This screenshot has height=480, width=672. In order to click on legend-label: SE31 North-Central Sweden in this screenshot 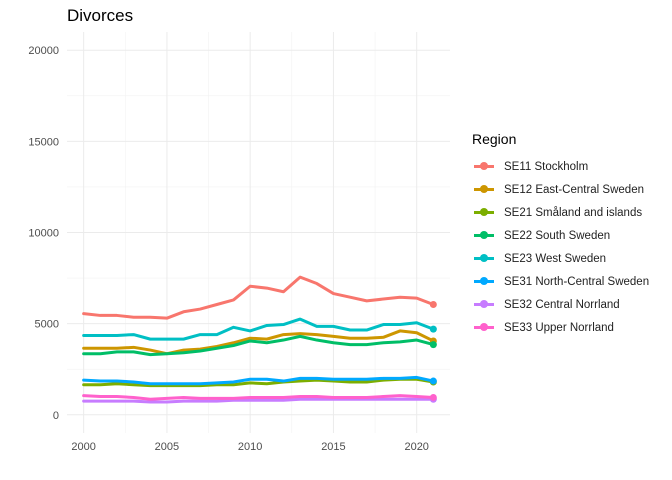, I will do `click(577, 281)`.